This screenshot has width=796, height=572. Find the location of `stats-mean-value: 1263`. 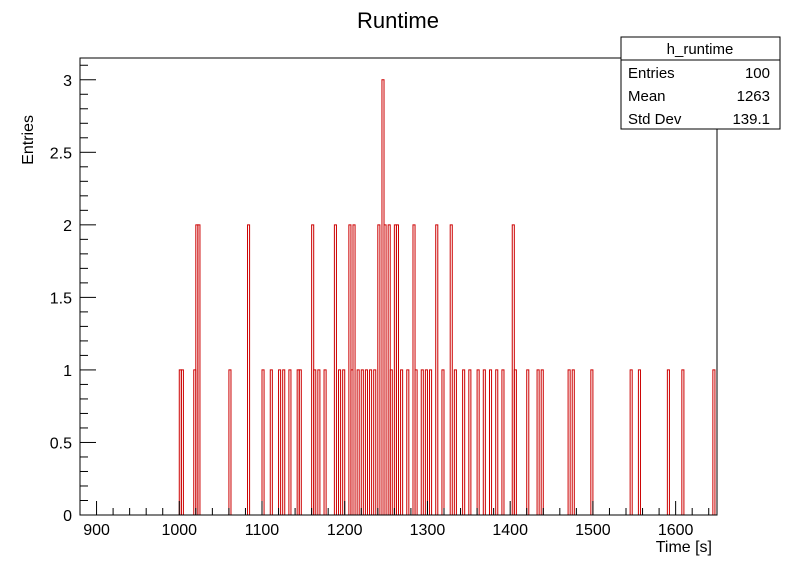

stats-mean-value: 1263 is located at coordinates (753, 96).